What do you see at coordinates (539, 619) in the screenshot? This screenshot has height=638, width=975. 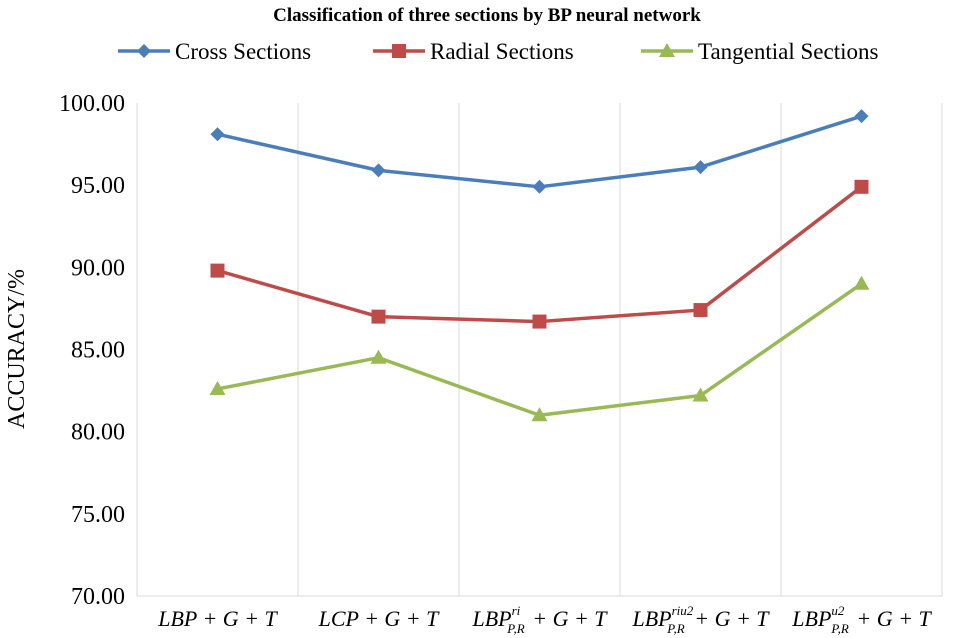 I see `x-category-label: LBPri P,R + G + T` at bounding box center [539, 619].